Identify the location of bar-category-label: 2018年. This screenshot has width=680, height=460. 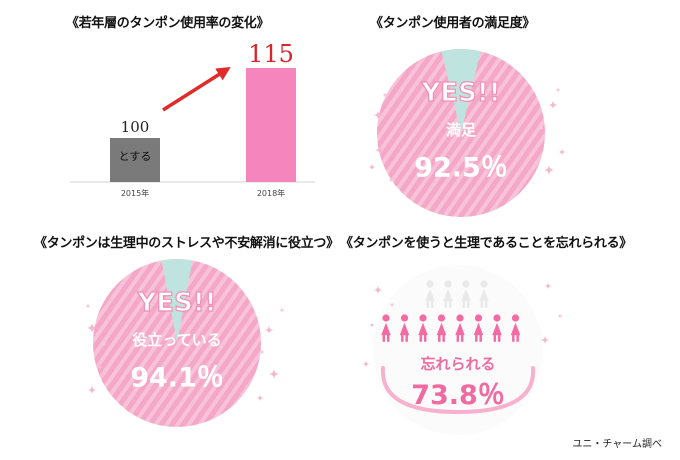
(271, 193).